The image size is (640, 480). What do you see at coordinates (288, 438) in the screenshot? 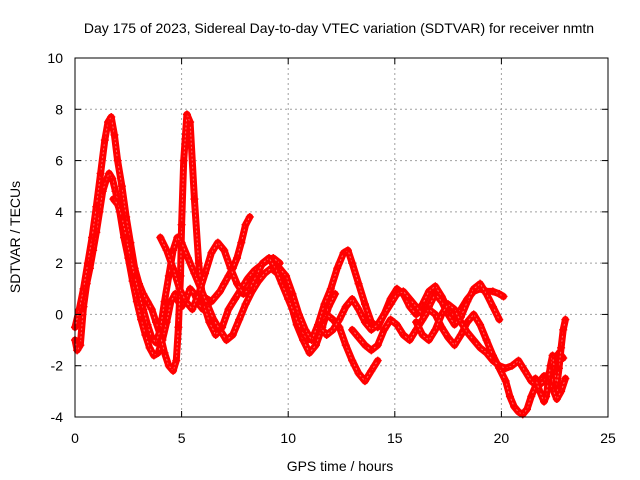
I see `x-tick-label: 10` at bounding box center [288, 438].